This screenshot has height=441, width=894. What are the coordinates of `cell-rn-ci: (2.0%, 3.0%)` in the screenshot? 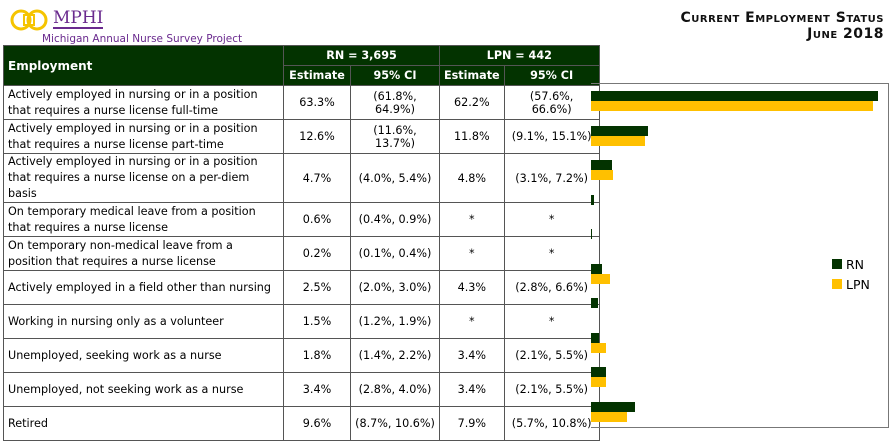 It's located at (395, 287).